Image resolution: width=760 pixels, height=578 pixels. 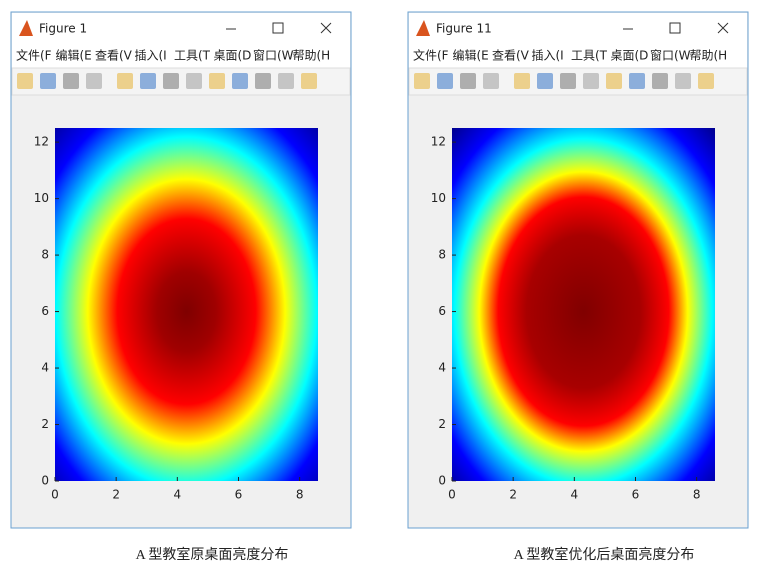 What do you see at coordinates (212, 554) in the screenshot?
I see `caption: A 型教室原桌面亮度分布` at bounding box center [212, 554].